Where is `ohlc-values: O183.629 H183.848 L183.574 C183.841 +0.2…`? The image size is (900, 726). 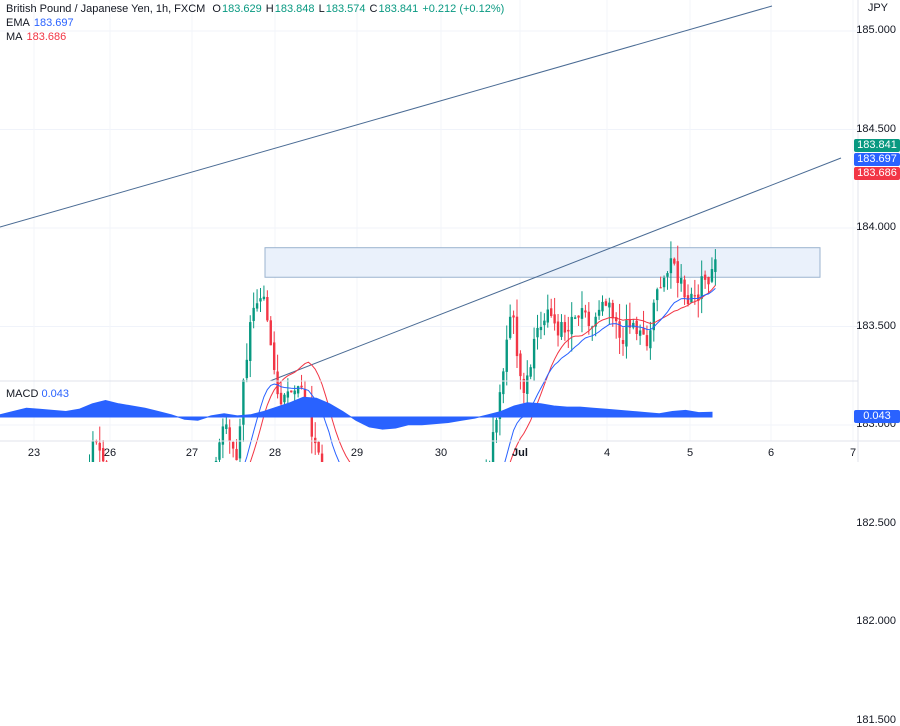
ohlc-values: O183.629 H183.848 L183.574 C183.841 +0.2… is located at coordinates (358, 9).